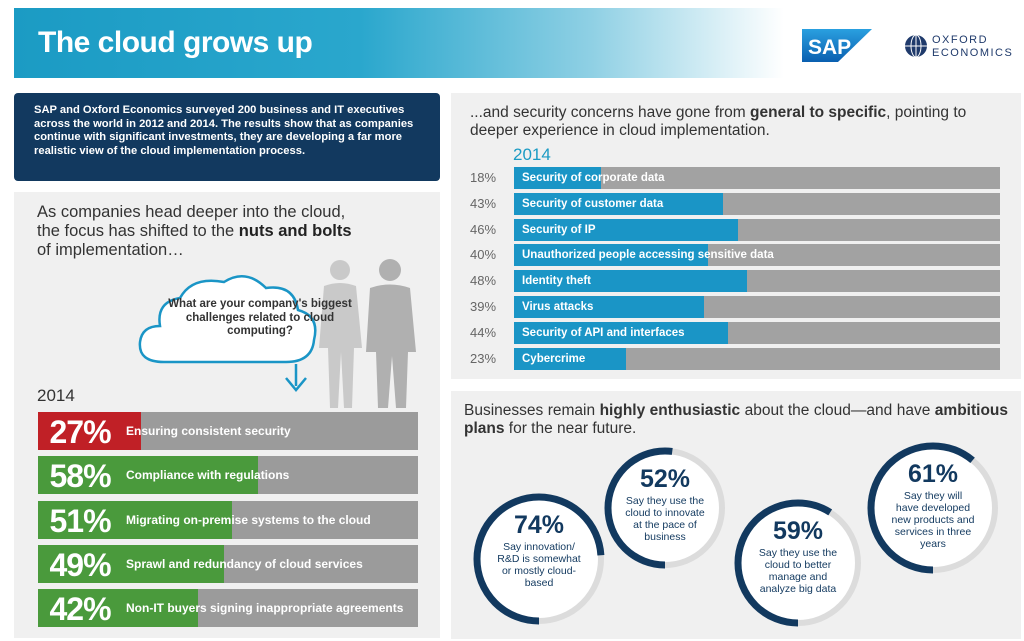 This screenshot has width=1024, height=641. Describe the element at coordinates (175, 42) in the screenshot. I see `page-title: The cloud grows up` at that location.